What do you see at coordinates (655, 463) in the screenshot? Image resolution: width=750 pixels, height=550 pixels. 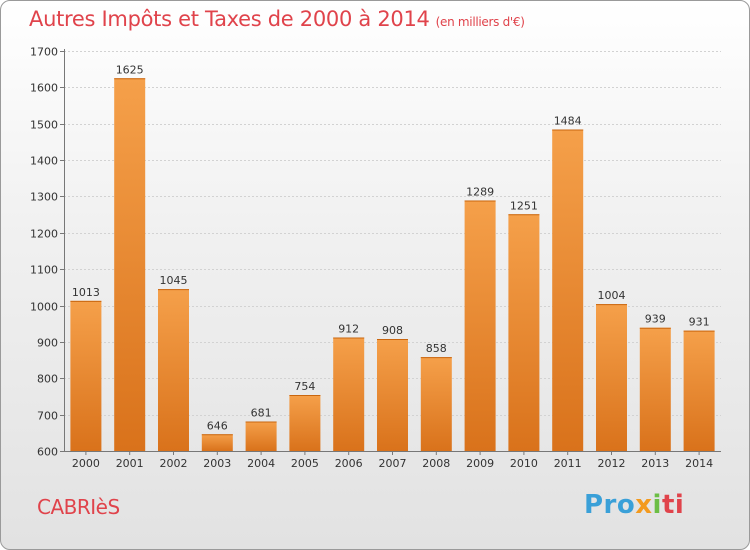 I see `x-tick-label: 2013` at bounding box center [655, 463].